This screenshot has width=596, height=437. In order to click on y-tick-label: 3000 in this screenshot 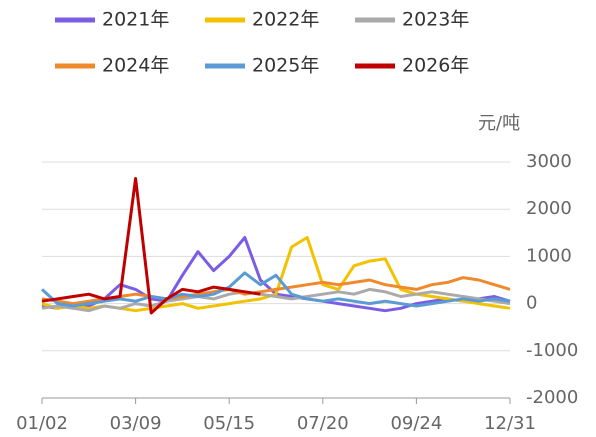, I will do `click(549, 161)`.